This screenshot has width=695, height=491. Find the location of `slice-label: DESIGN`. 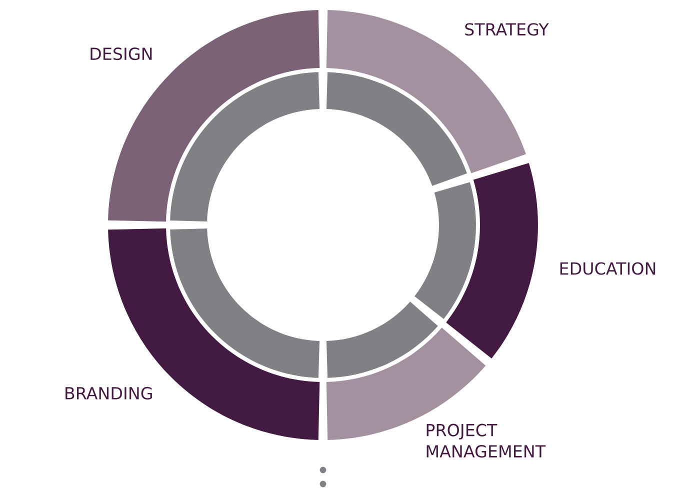

slice-label: DESIGN is located at coordinates (121, 54).